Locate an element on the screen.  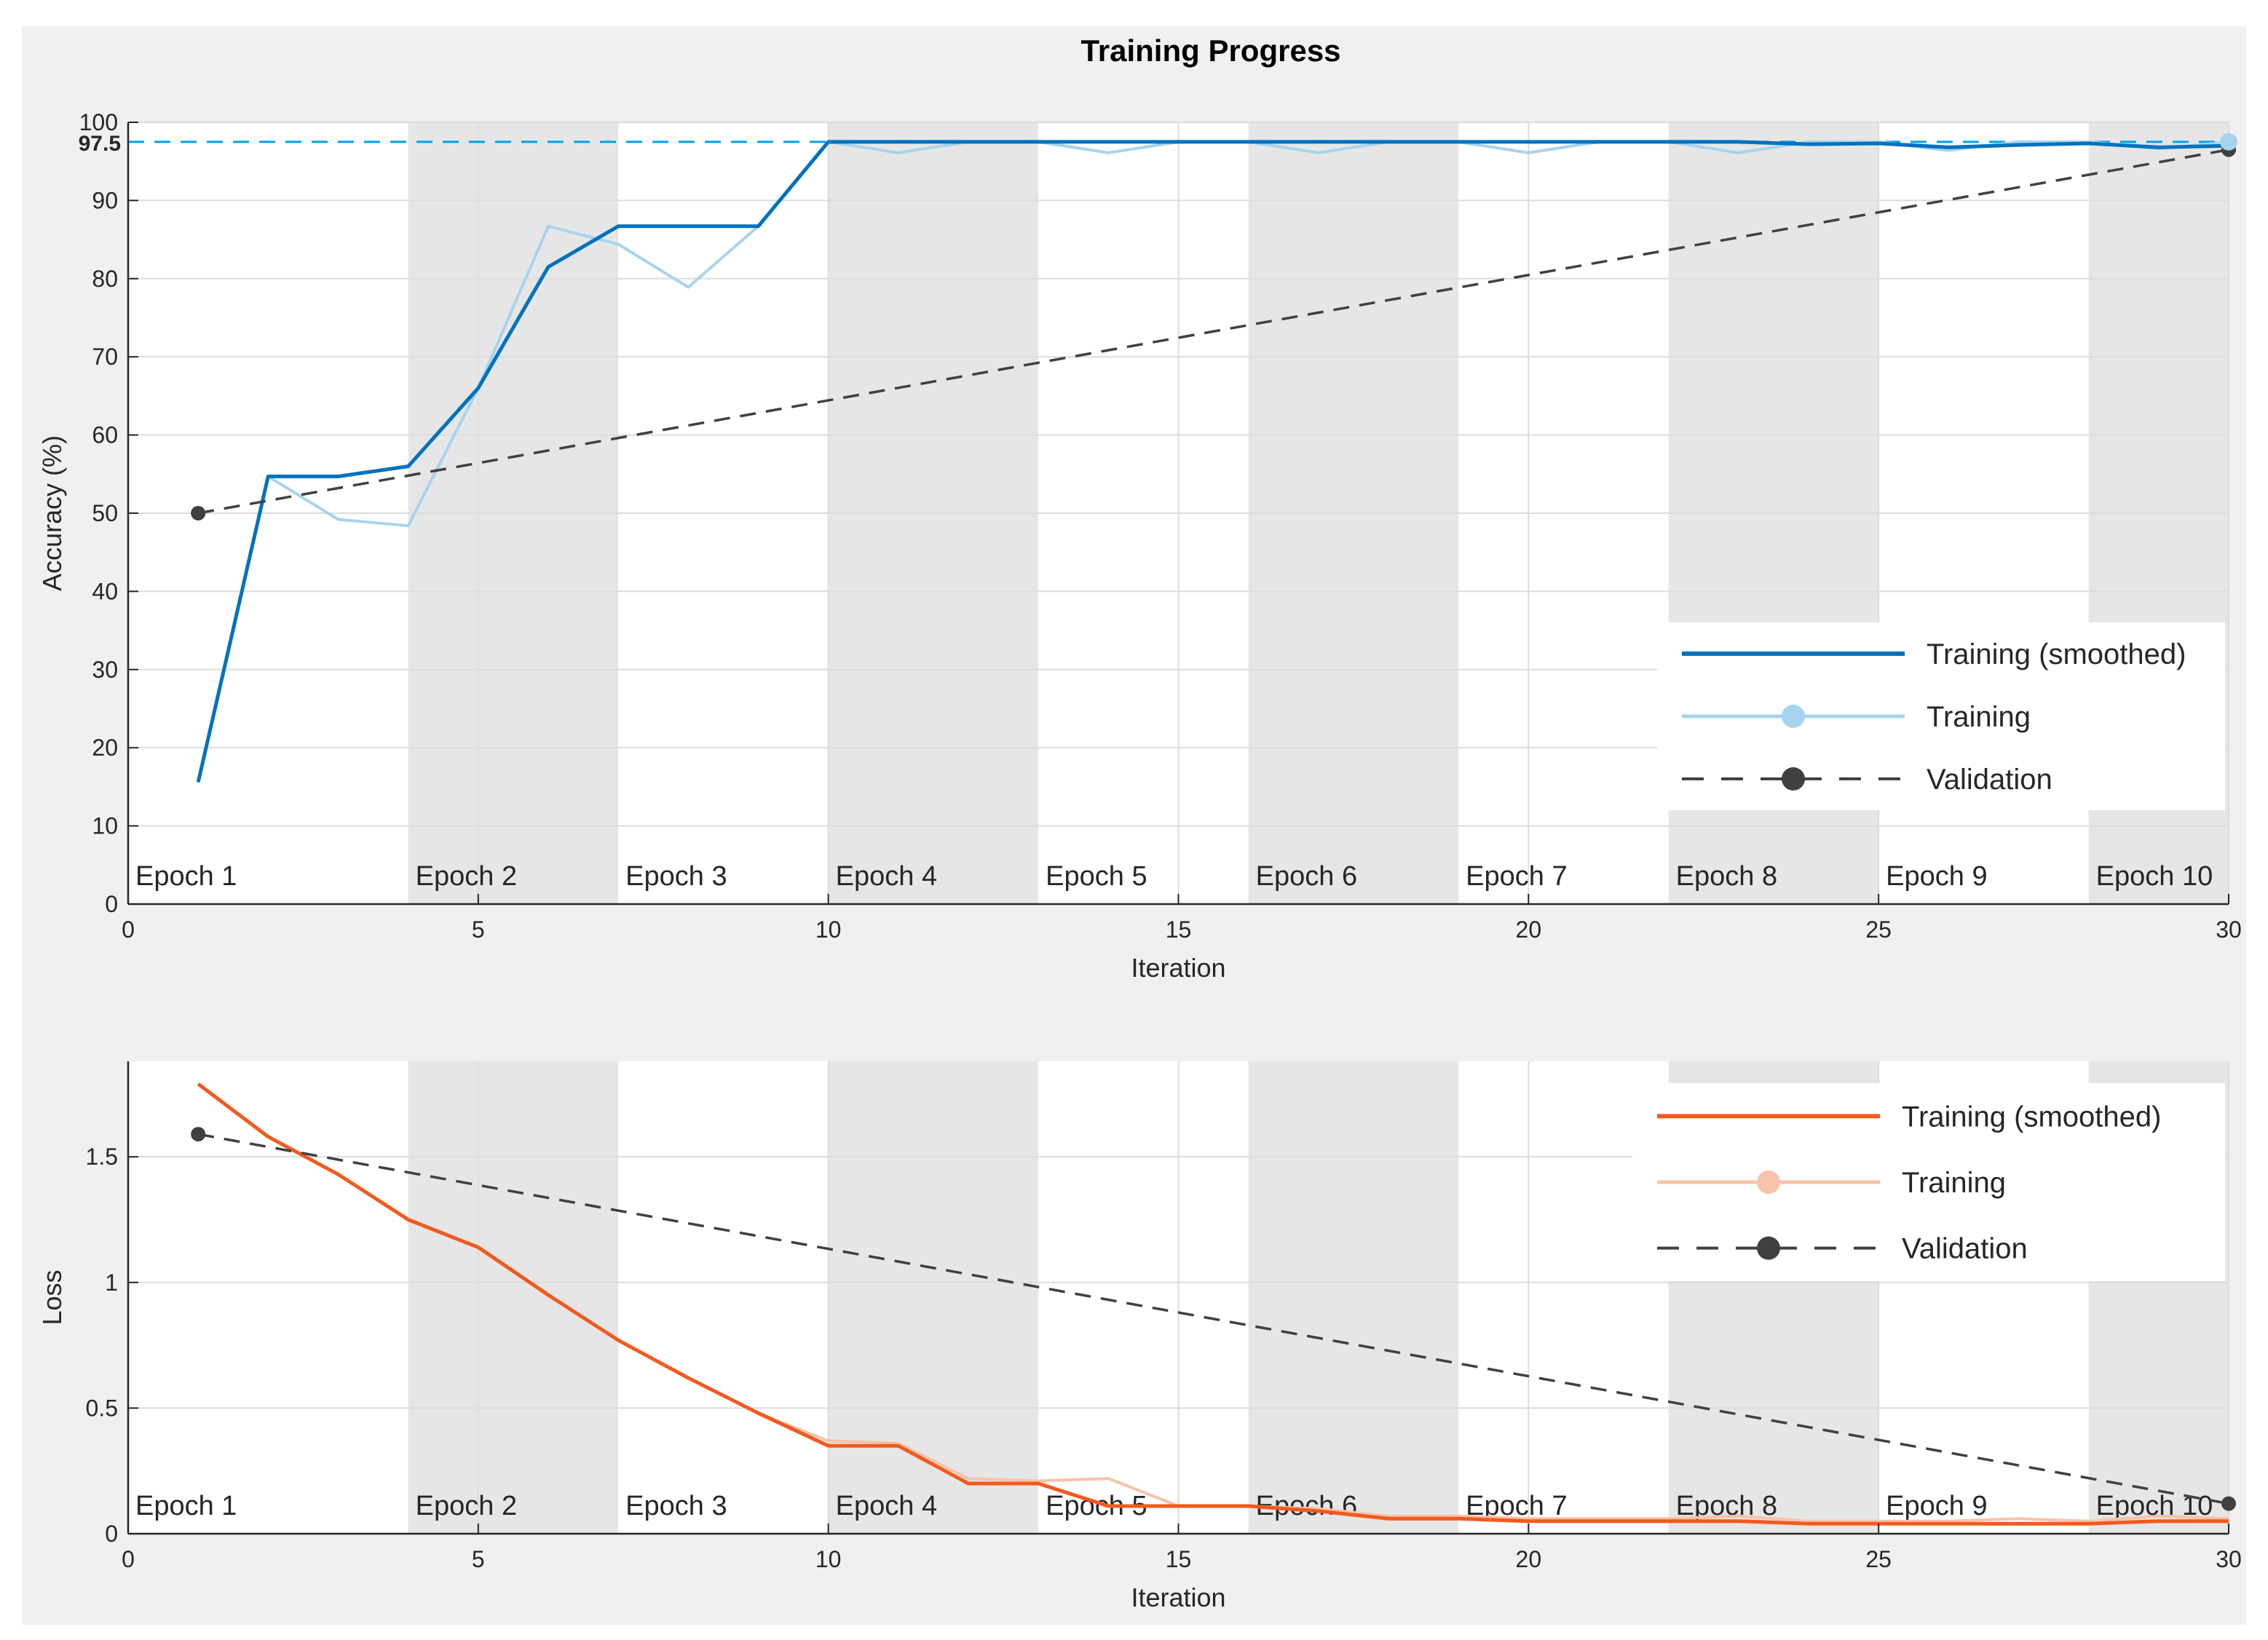
x-tick-label: 0 is located at coordinates (128, 929).